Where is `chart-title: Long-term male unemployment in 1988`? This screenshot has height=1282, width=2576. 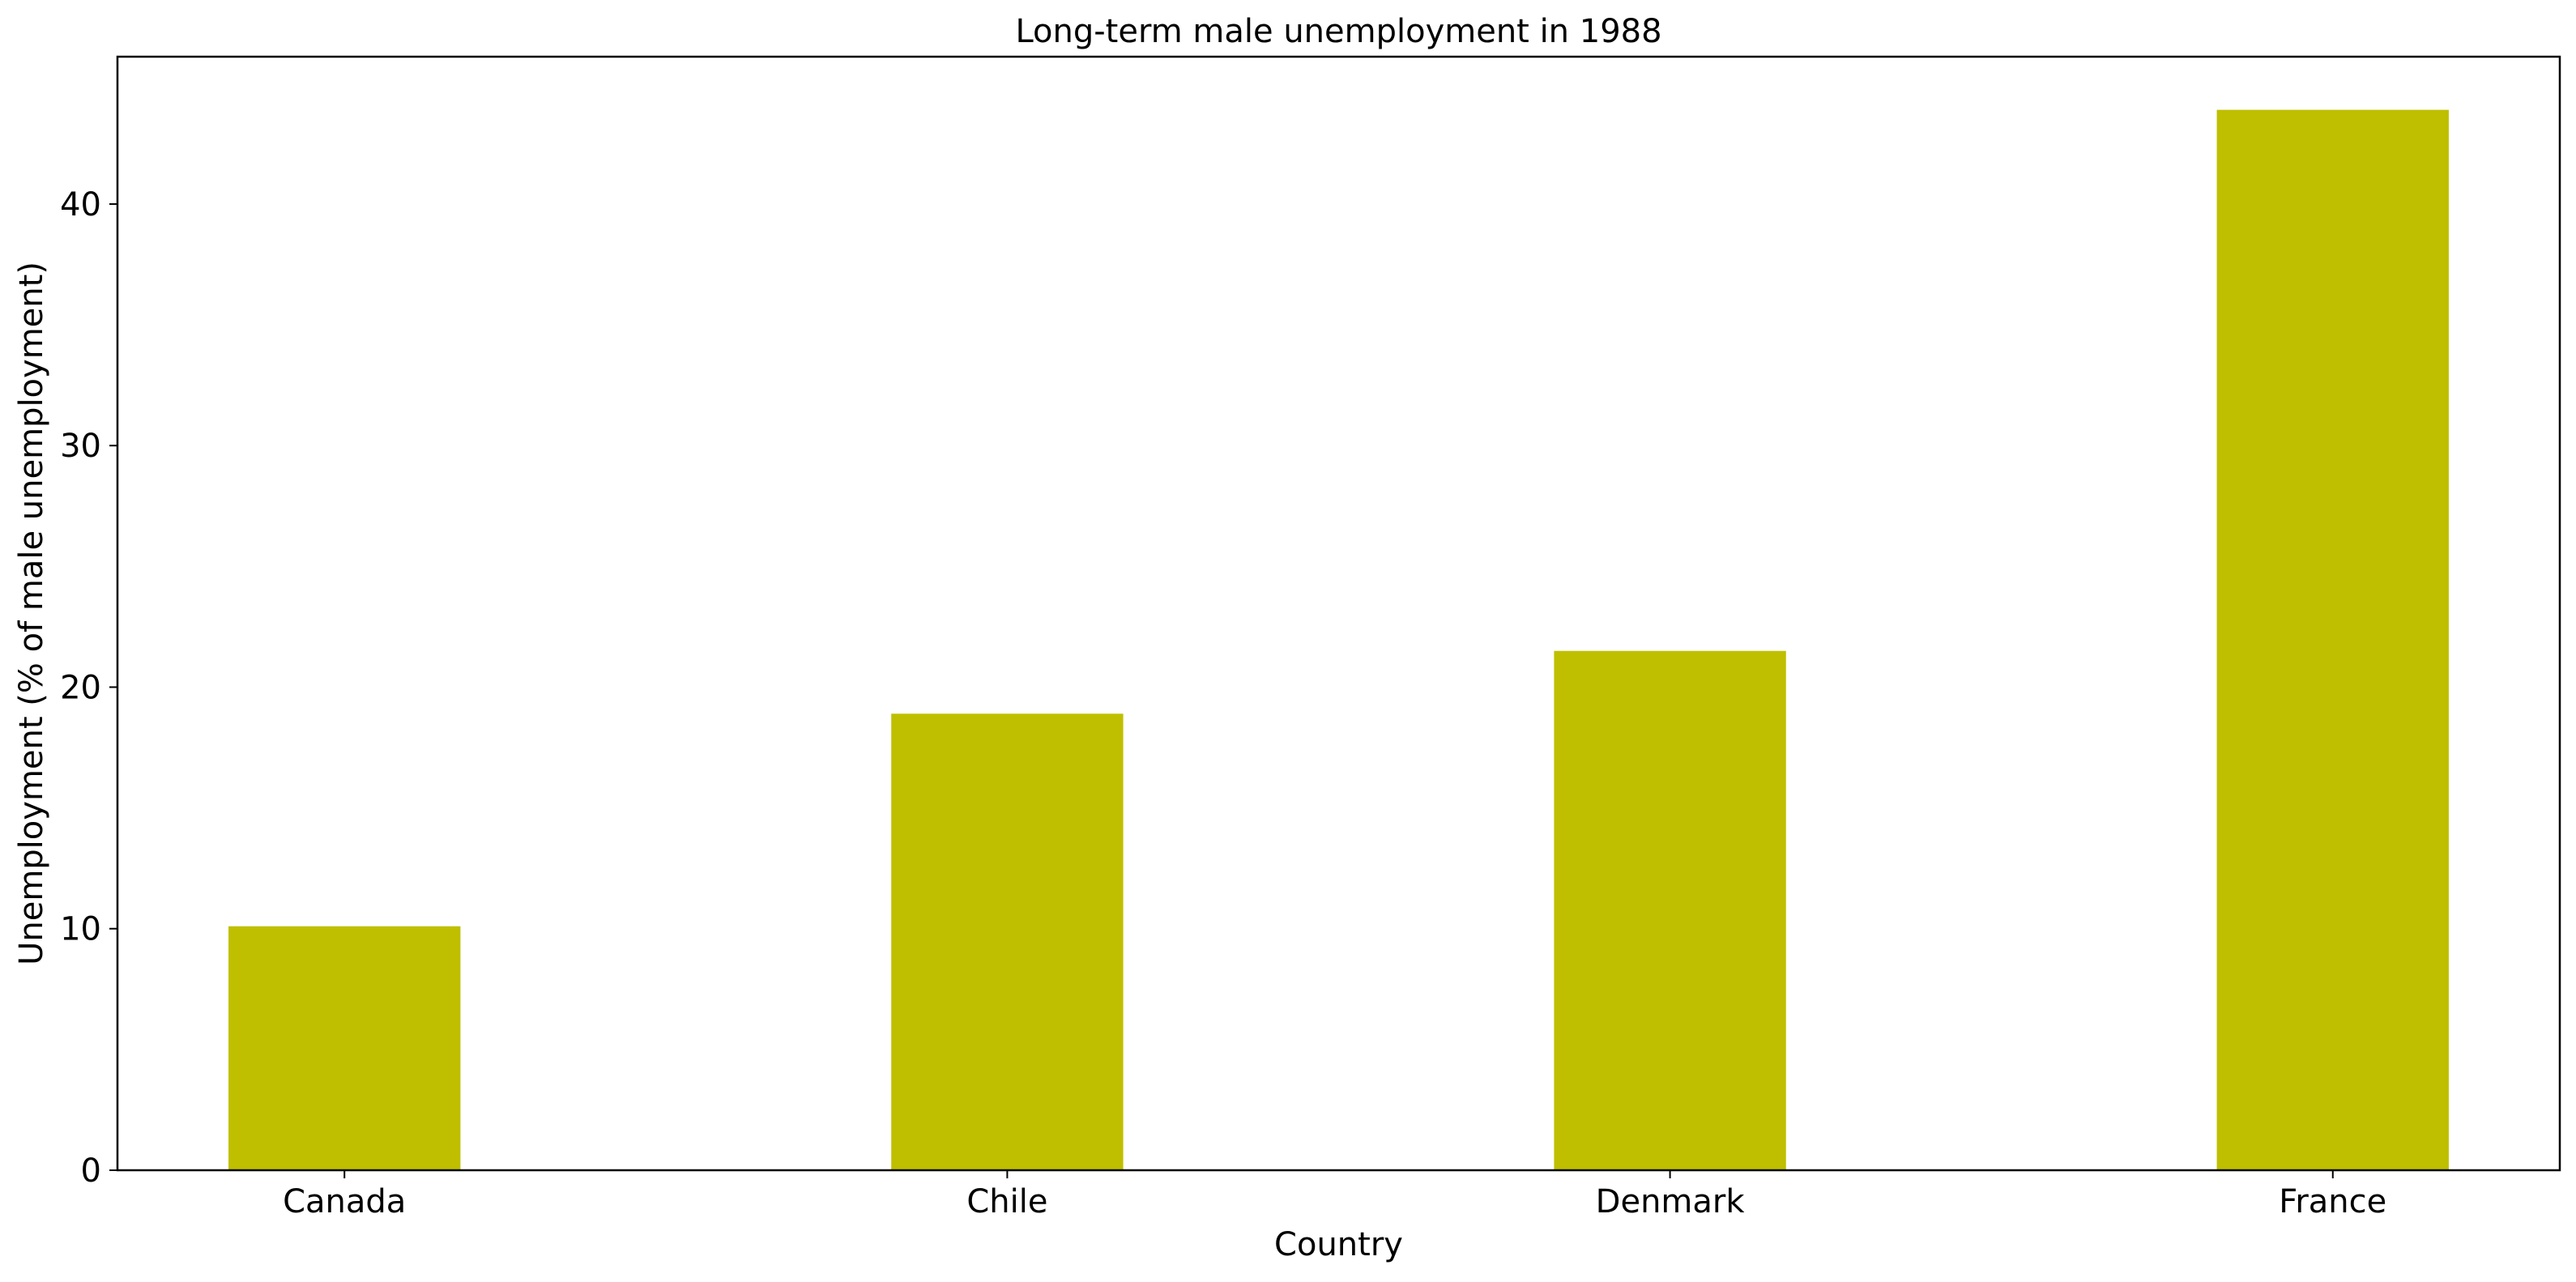
chart-title: Long-term male unemployment in 1988 is located at coordinates (1338, 31).